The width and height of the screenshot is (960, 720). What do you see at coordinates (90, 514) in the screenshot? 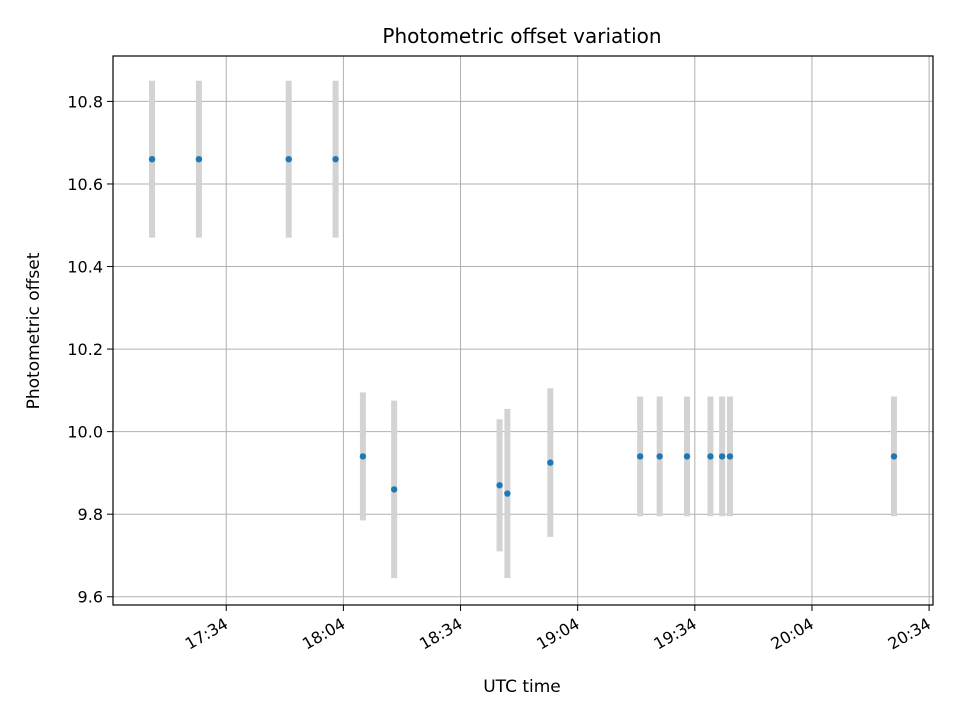
I see `y-tick-label: 9.8` at bounding box center [90, 514].